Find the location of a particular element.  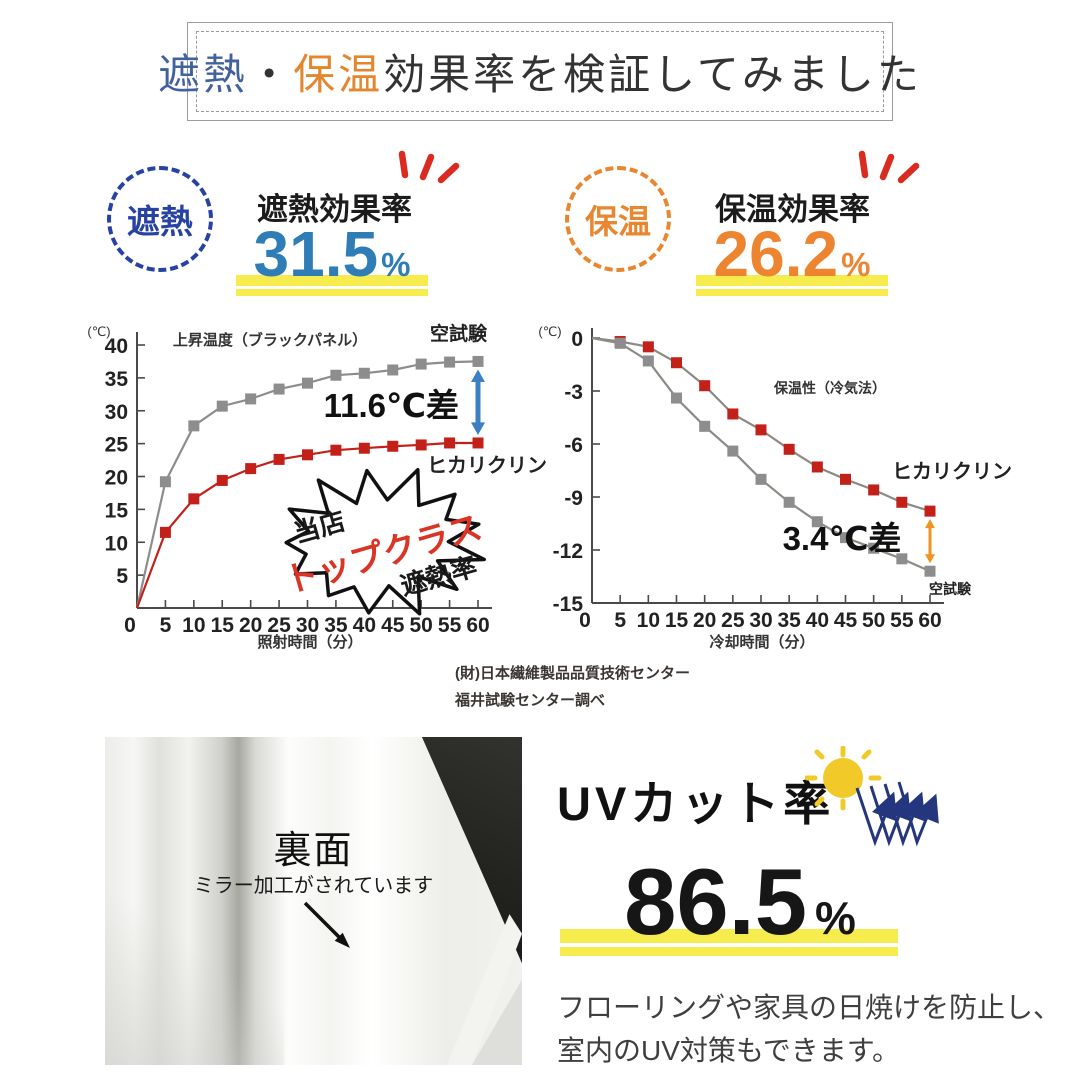

test-source-line1: (財)日本繊維製品品質技術センター is located at coordinates (572, 673).